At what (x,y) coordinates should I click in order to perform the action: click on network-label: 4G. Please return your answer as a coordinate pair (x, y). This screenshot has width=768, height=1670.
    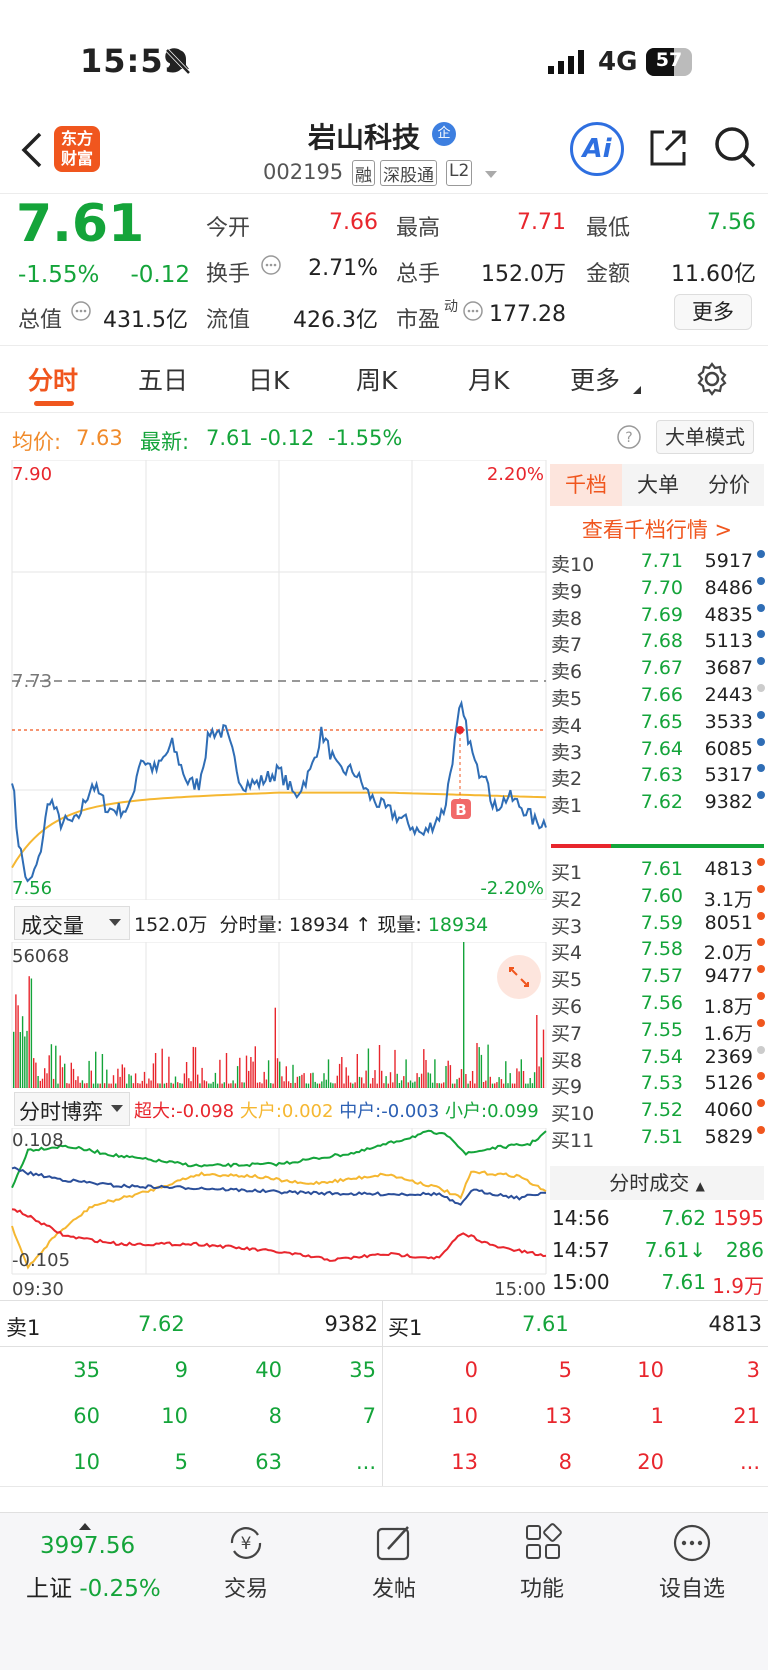
    Looking at the image, I should click on (618, 62).